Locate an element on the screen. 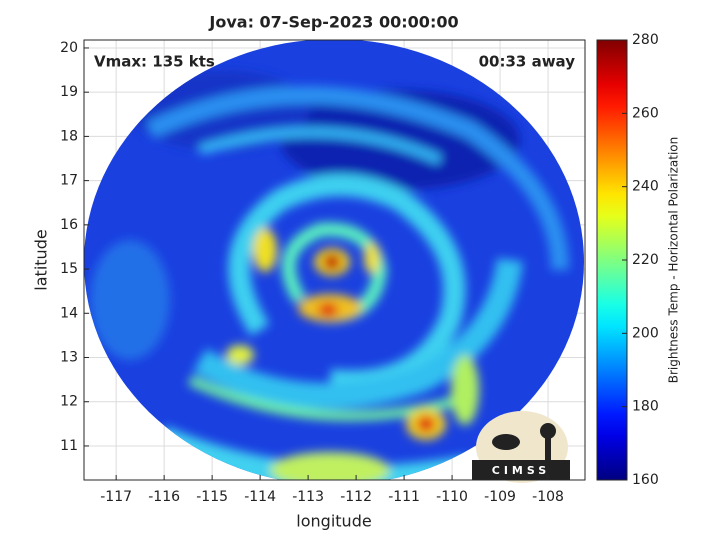 The image size is (720, 540). y-tick-label: 11 is located at coordinates (69, 446).